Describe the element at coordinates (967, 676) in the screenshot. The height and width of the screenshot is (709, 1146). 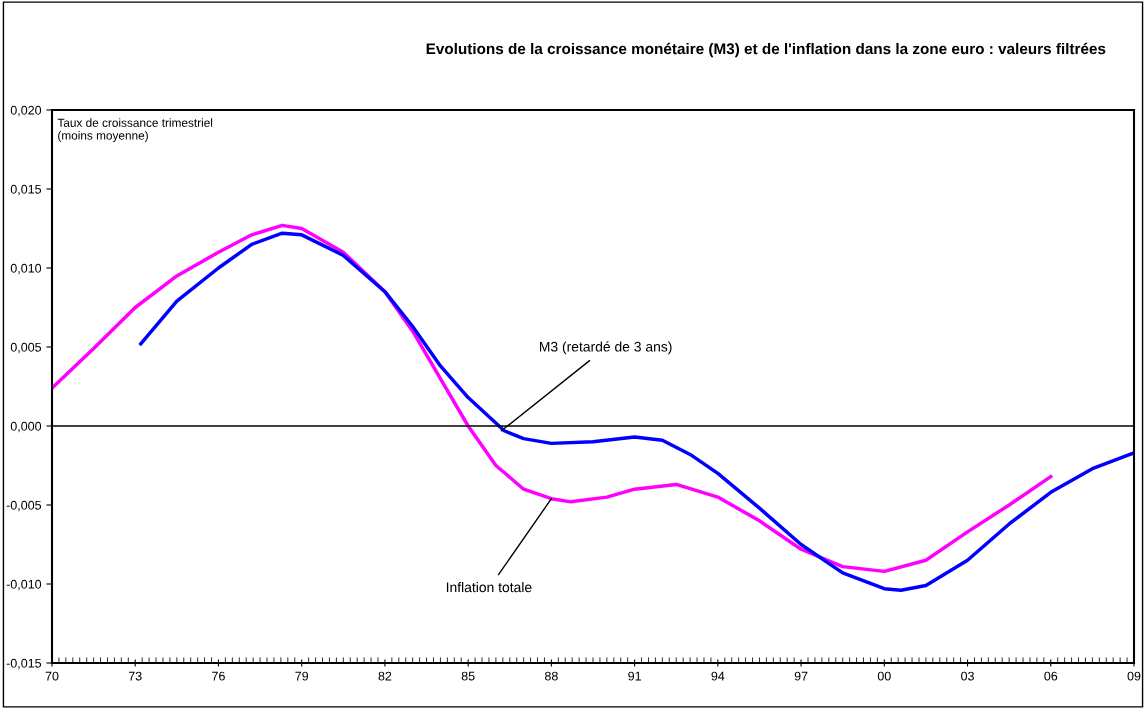
I see `x-tick-label: 03` at that location.